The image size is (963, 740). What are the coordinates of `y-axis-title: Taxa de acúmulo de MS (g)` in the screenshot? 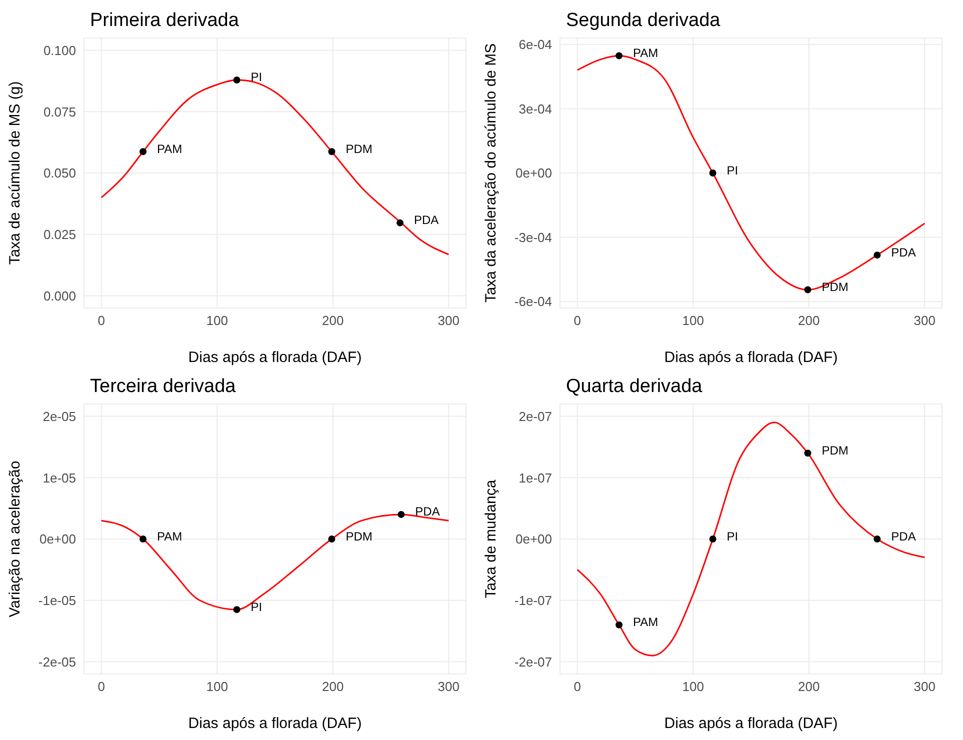 It's located at (15, 173).